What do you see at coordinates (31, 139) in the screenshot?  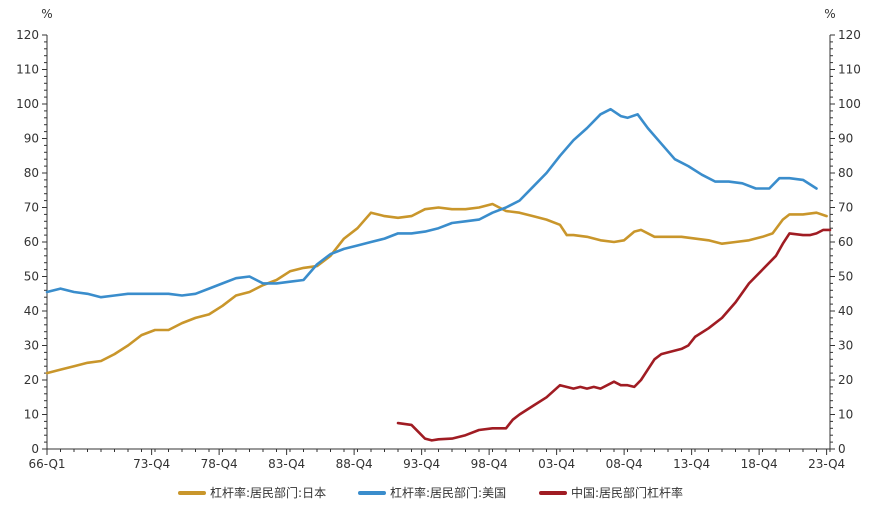 I see `left-y-tick-label: 90` at bounding box center [31, 139].